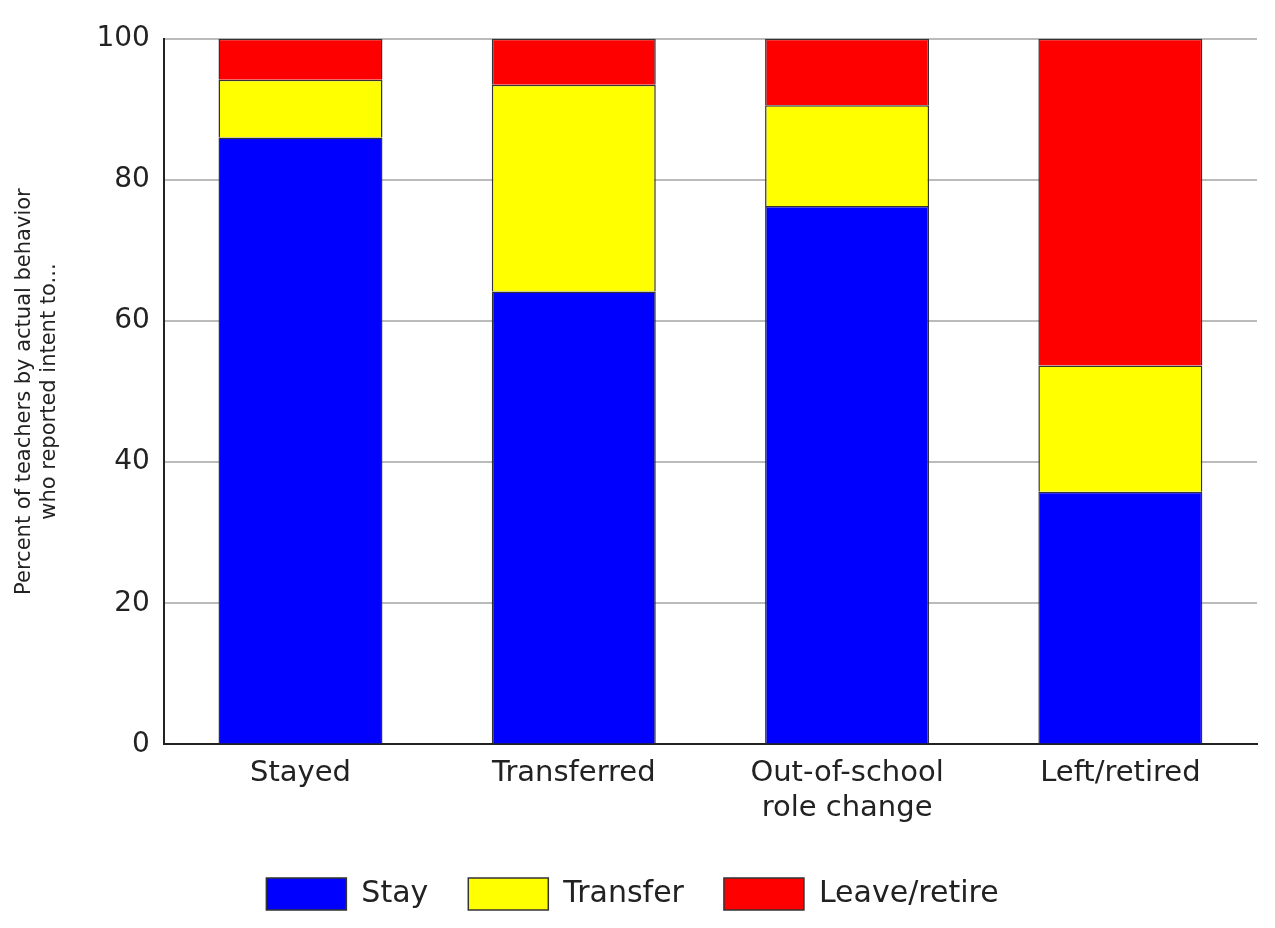 Image resolution: width=1275 pixels, height=928 pixels. I want to click on y-tick-label: 20, so click(132, 601).